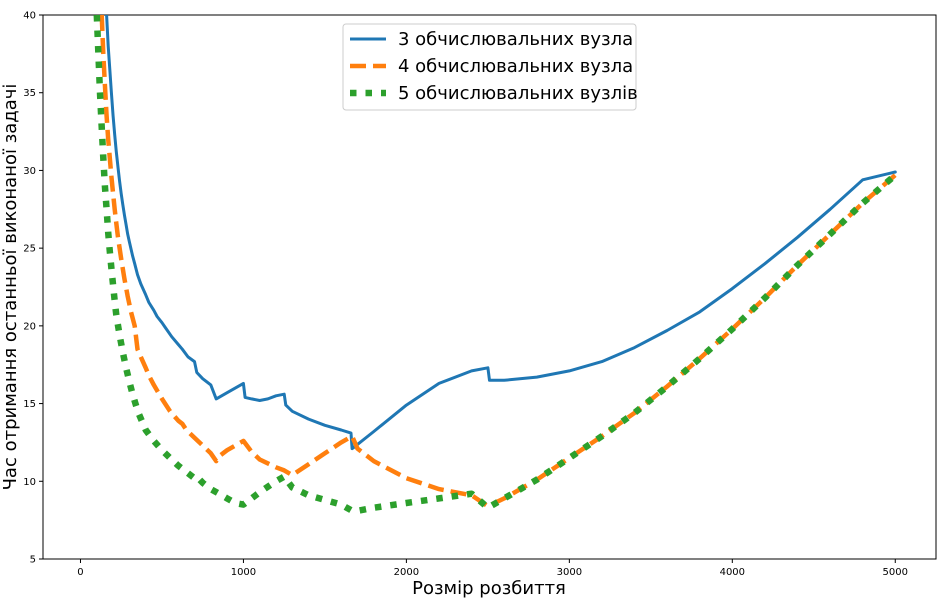  What do you see at coordinates (33, 288) in the screenshot?
I see `y-axis-ticks: 5 10 15 20 25 30 35 40` at bounding box center [33, 288].